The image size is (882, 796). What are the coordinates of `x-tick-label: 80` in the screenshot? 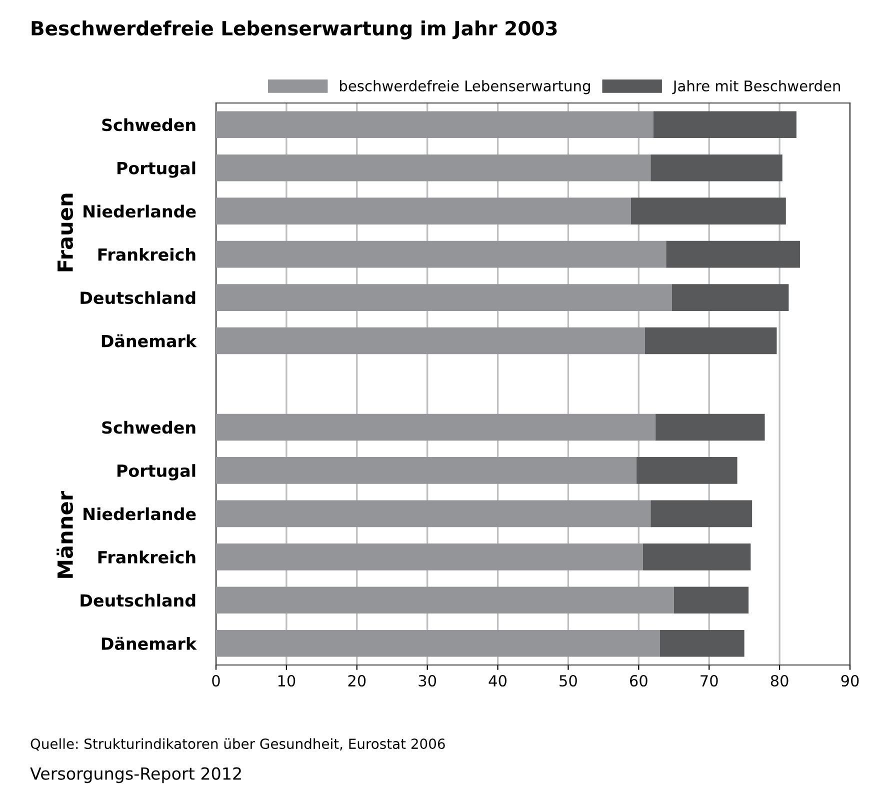 It's located at (779, 680).